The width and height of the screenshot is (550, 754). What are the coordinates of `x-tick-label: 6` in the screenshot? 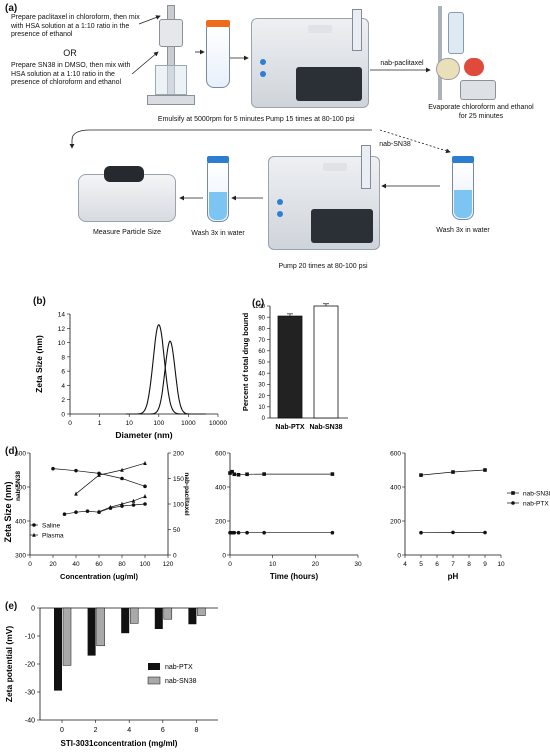 It's located at (437, 564).